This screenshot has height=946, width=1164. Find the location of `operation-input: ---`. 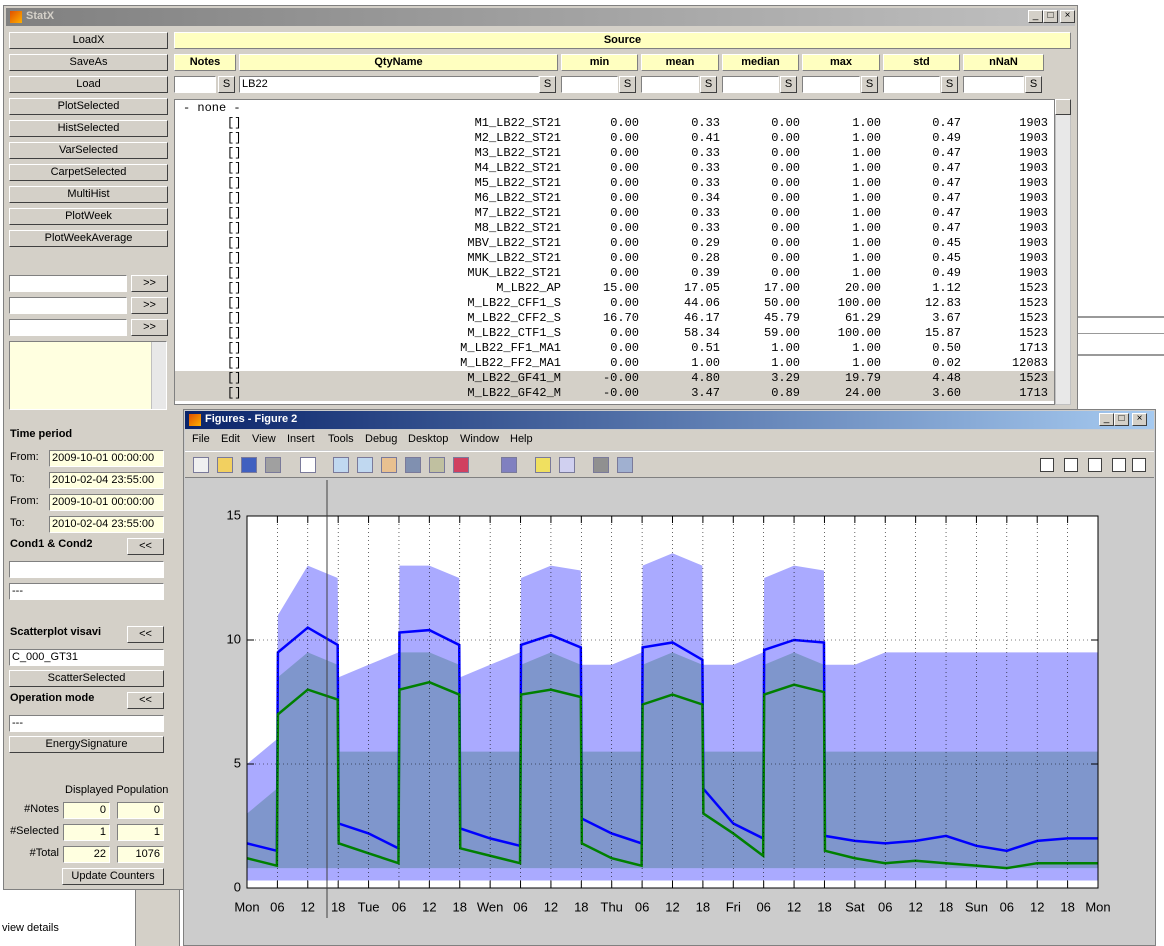

operation-input: --- is located at coordinates (86, 723).